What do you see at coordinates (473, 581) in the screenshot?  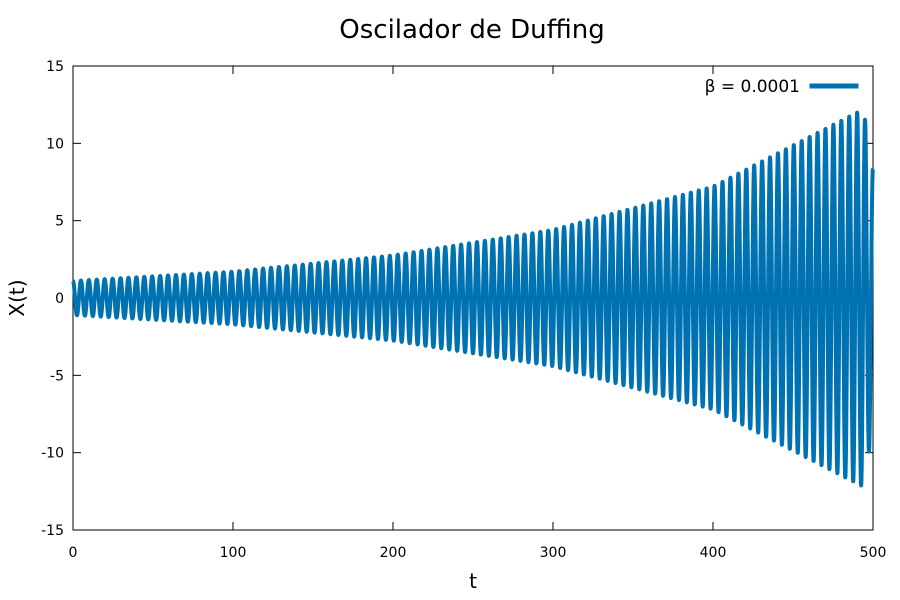 I see `x-axis-label: t` at bounding box center [473, 581].